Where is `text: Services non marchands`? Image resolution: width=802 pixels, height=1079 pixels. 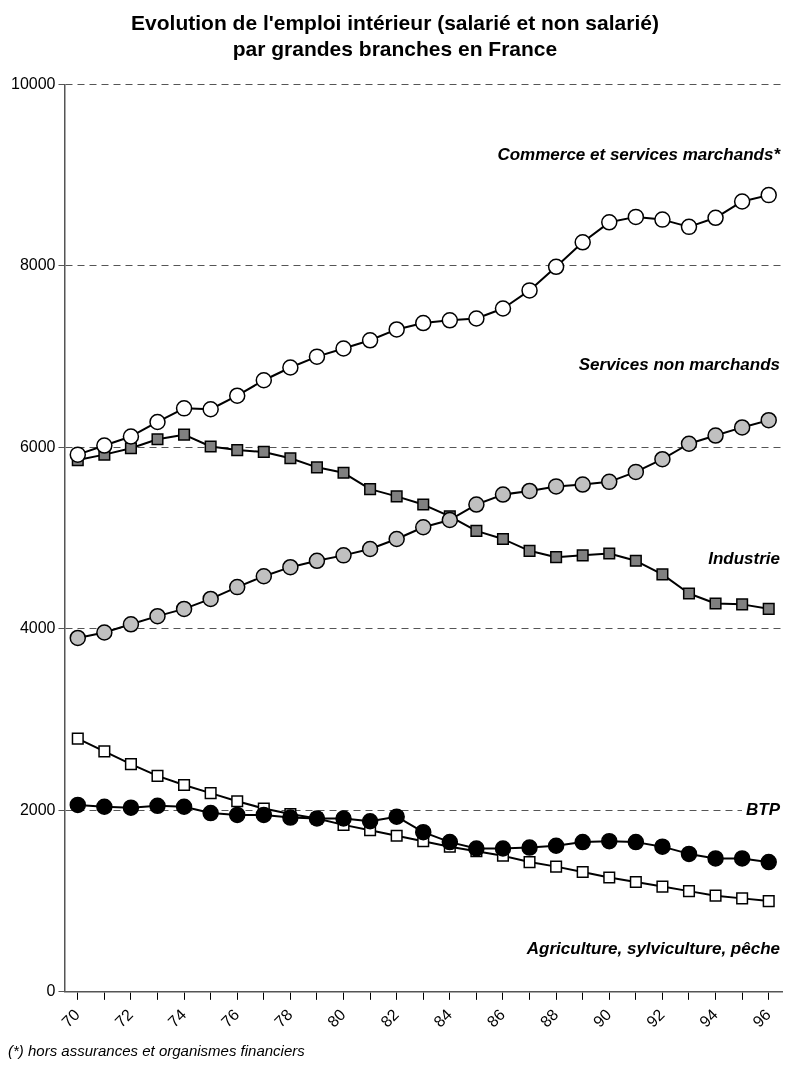 text: Services non marchands is located at coordinates (679, 364).